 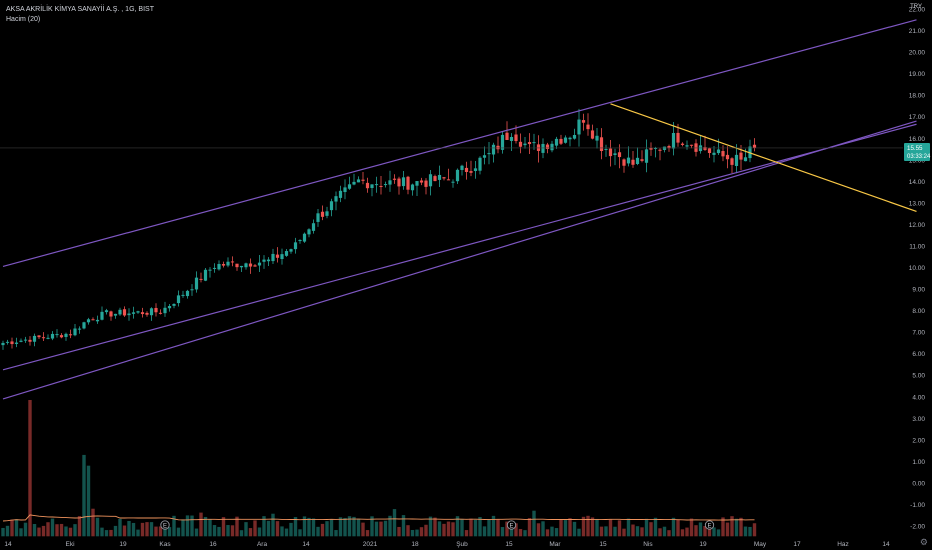 What do you see at coordinates (918, 397) in the screenshot?
I see `y-tick-label: 4.00` at bounding box center [918, 397].